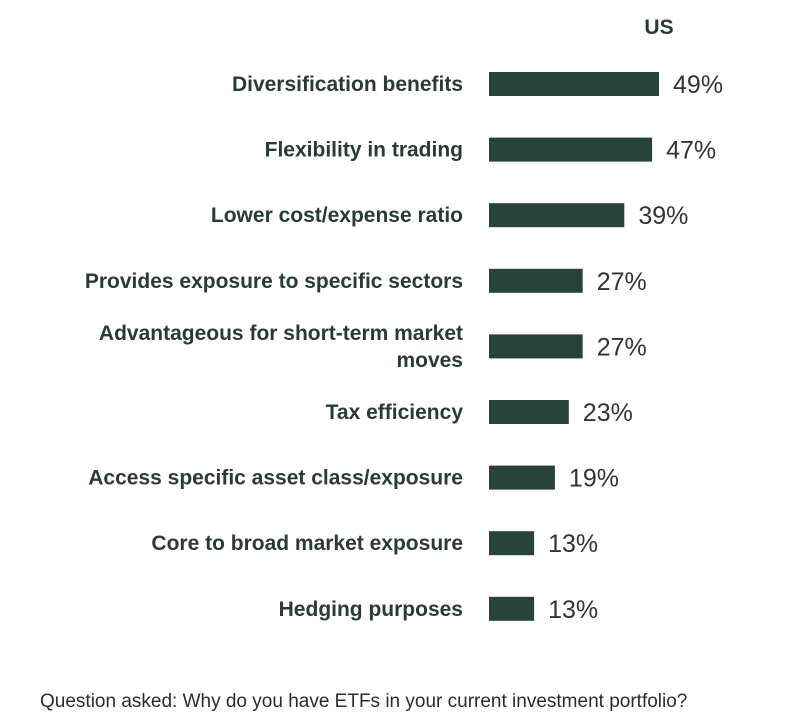 The height and width of the screenshot is (724, 800). What do you see at coordinates (281, 347) in the screenshot?
I see `category-label: Advantageous for short-term market moves` at bounding box center [281, 347].